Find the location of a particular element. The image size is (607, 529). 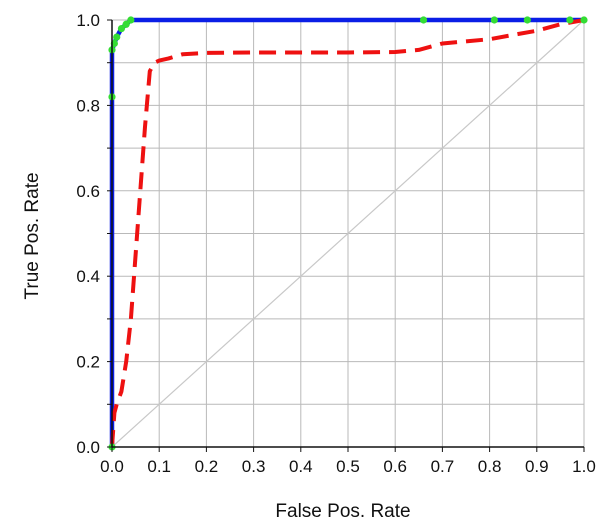

x-tick-label: 0.5 is located at coordinates (348, 466).